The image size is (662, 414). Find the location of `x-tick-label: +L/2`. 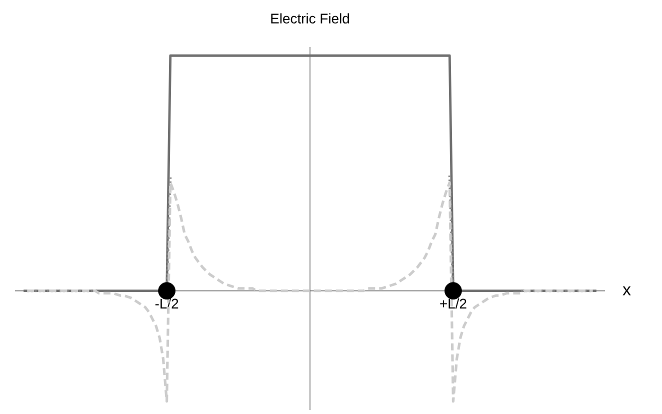

x-tick-label: +L/2 is located at coordinates (453, 303).